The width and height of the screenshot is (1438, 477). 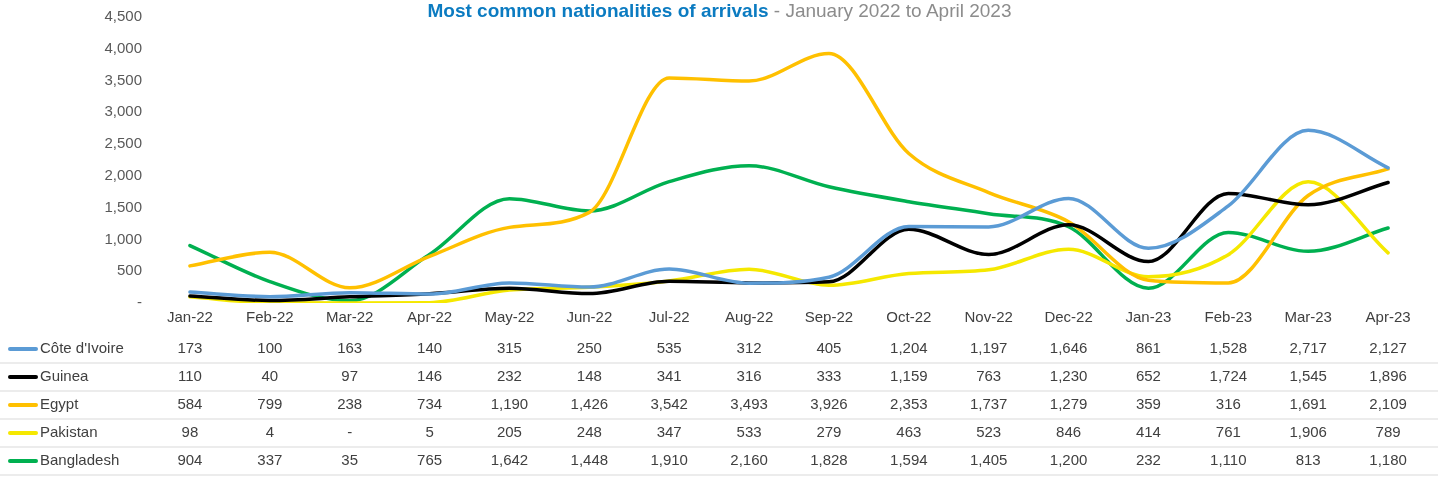 What do you see at coordinates (1388, 376) in the screenshot?
I see `data-label: 1,896` at bounding box center [1388, 376].